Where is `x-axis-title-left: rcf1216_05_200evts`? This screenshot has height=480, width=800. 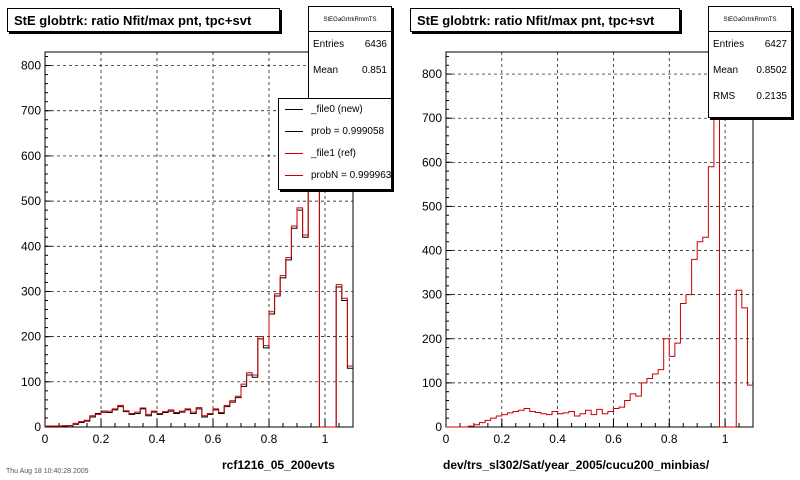
x-axis-title-left: rcf1216_05_200evts is located at coordinates (278, 465).